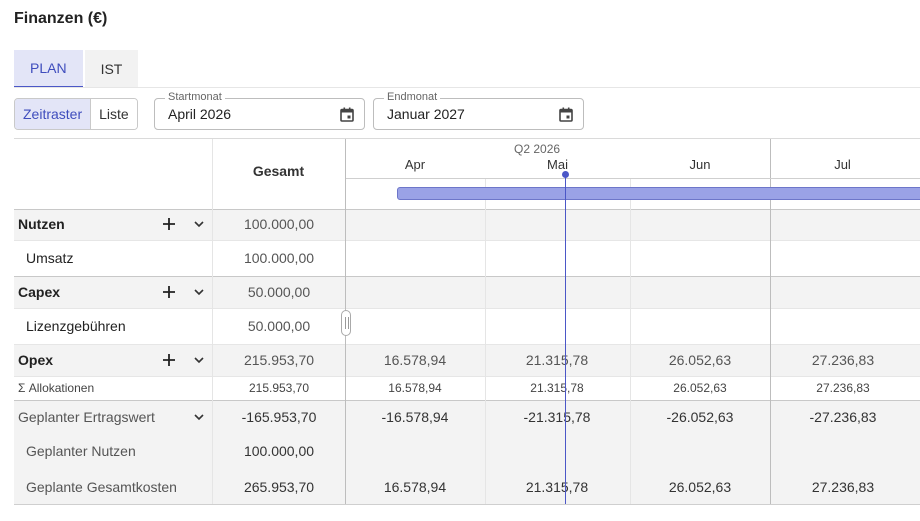  Describe the element at coordinates (700, 360) in the screenshot. I see `opex-jun: 26.052,63` at that location.